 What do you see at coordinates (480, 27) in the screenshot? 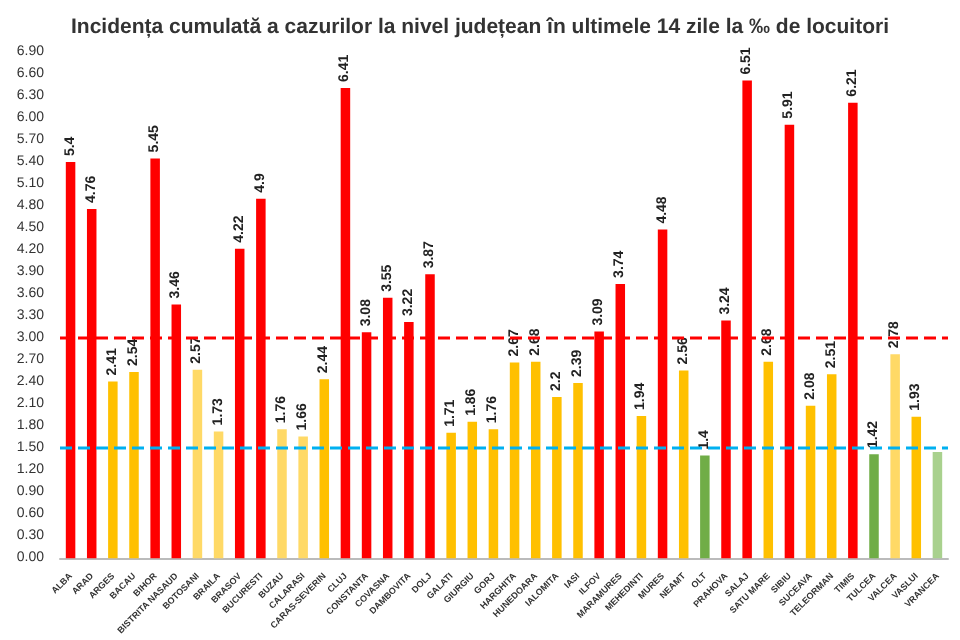
I see `chart-title: Incidența cumulată a cazurilor la nivel județean în ultimele 14 zile la ‰ de locuitori` at bounding box center [480, 27].